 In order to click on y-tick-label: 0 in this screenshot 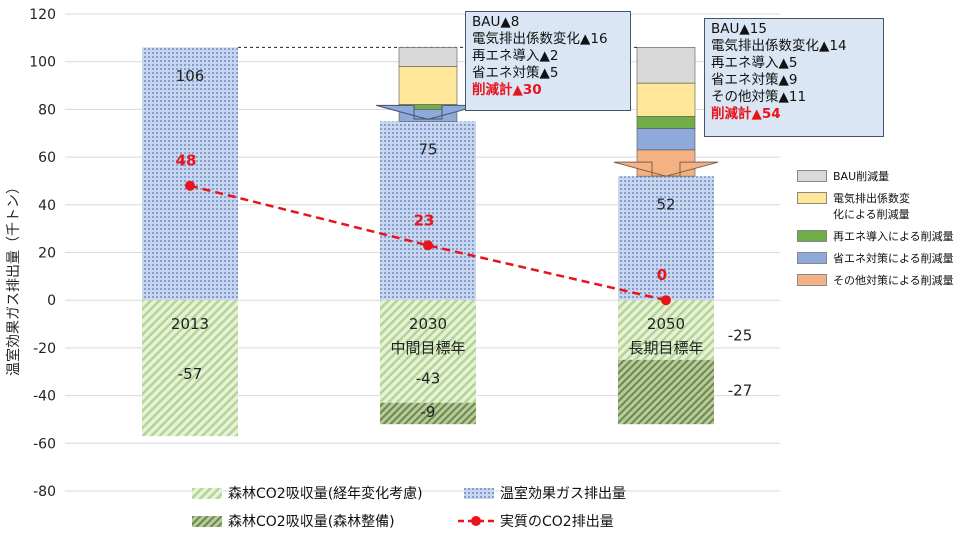, I will do `click(51, 301)`.